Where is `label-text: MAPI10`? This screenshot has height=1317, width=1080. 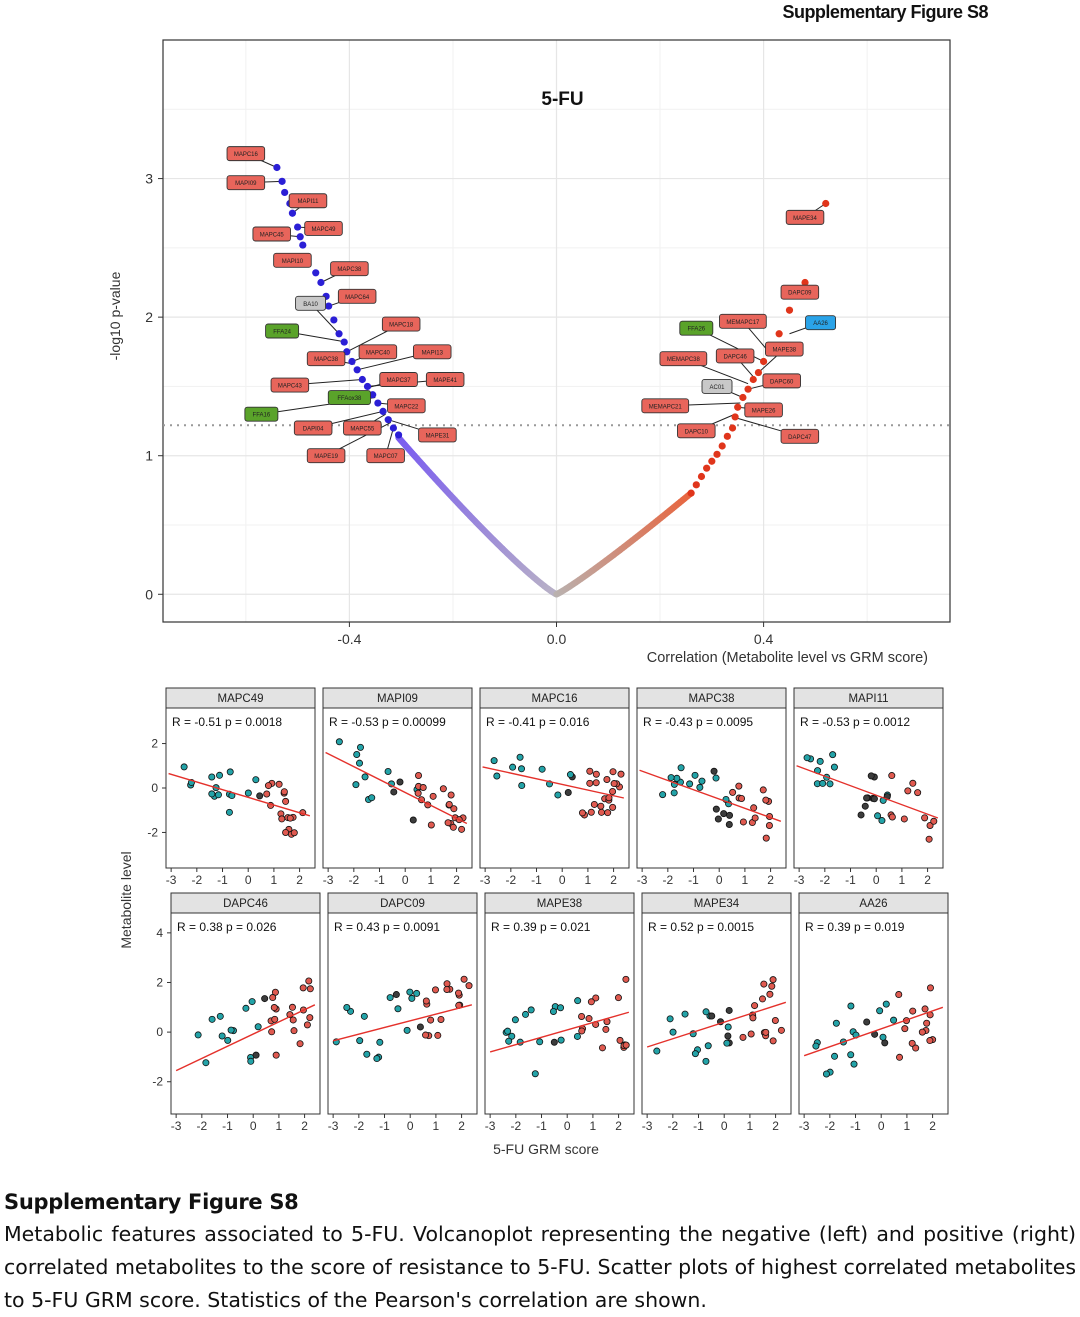 label-text: MAPI10 is located at coordinates (293, 262).